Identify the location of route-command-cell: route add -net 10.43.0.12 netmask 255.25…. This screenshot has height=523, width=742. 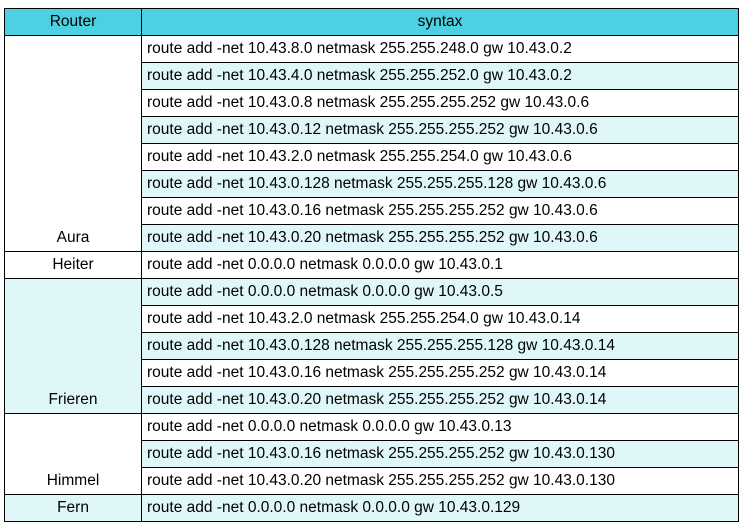
(440, 130).